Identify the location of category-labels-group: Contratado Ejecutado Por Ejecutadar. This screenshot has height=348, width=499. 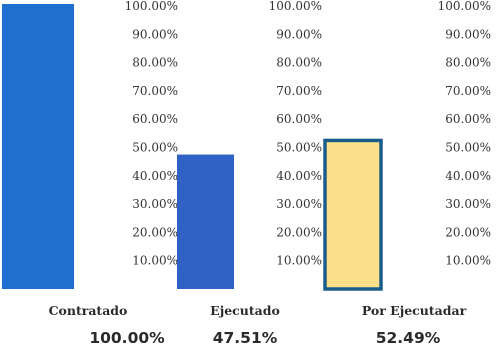
(258, 310).